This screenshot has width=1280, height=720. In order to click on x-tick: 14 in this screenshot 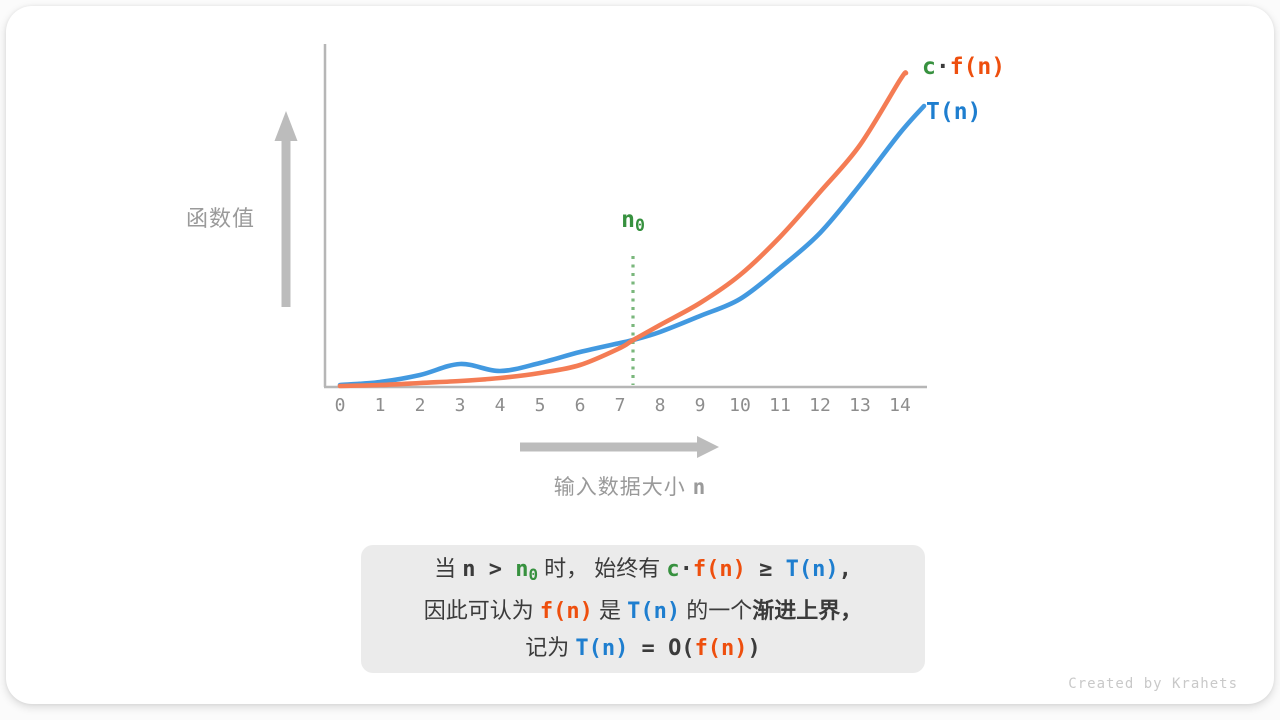, I will do `click(900, 405)`.